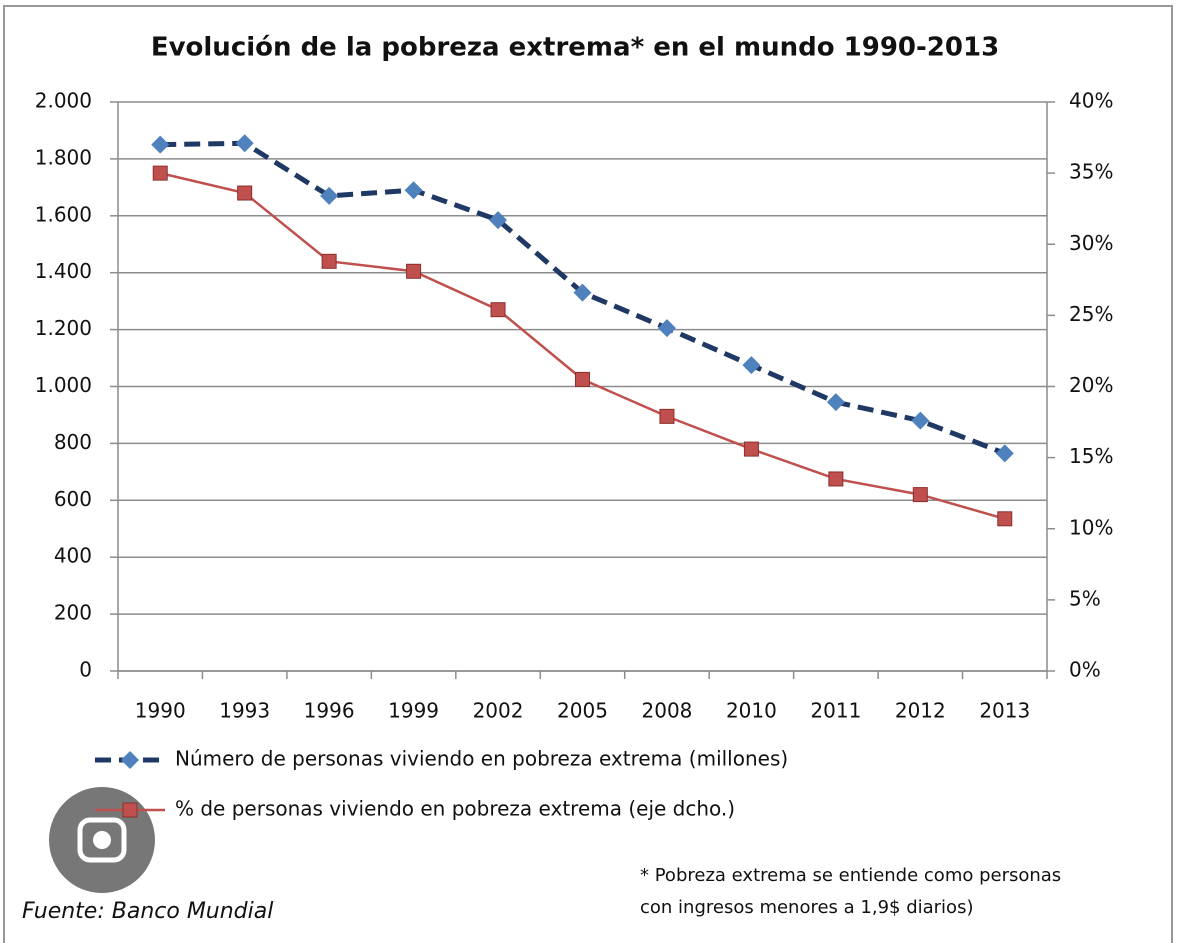  Describe the element at coordinates (1085, 670) in the screenshot. I see `y2-tick-label: 0%` at that location.